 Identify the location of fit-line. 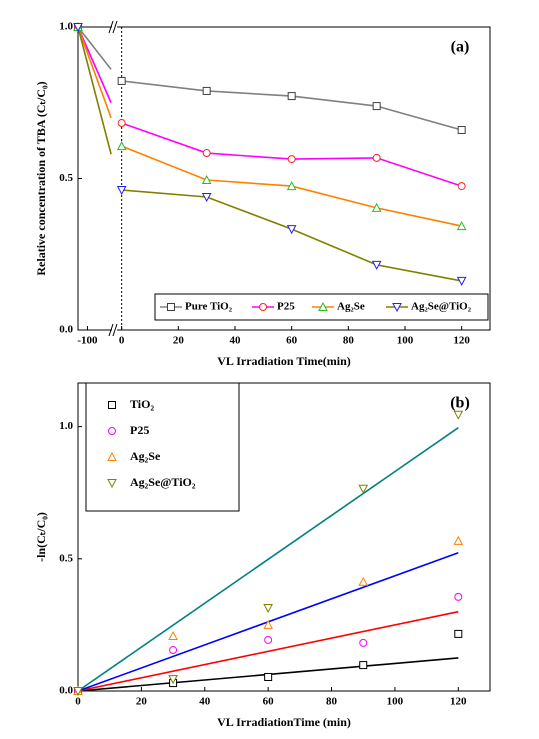
(268, 651).